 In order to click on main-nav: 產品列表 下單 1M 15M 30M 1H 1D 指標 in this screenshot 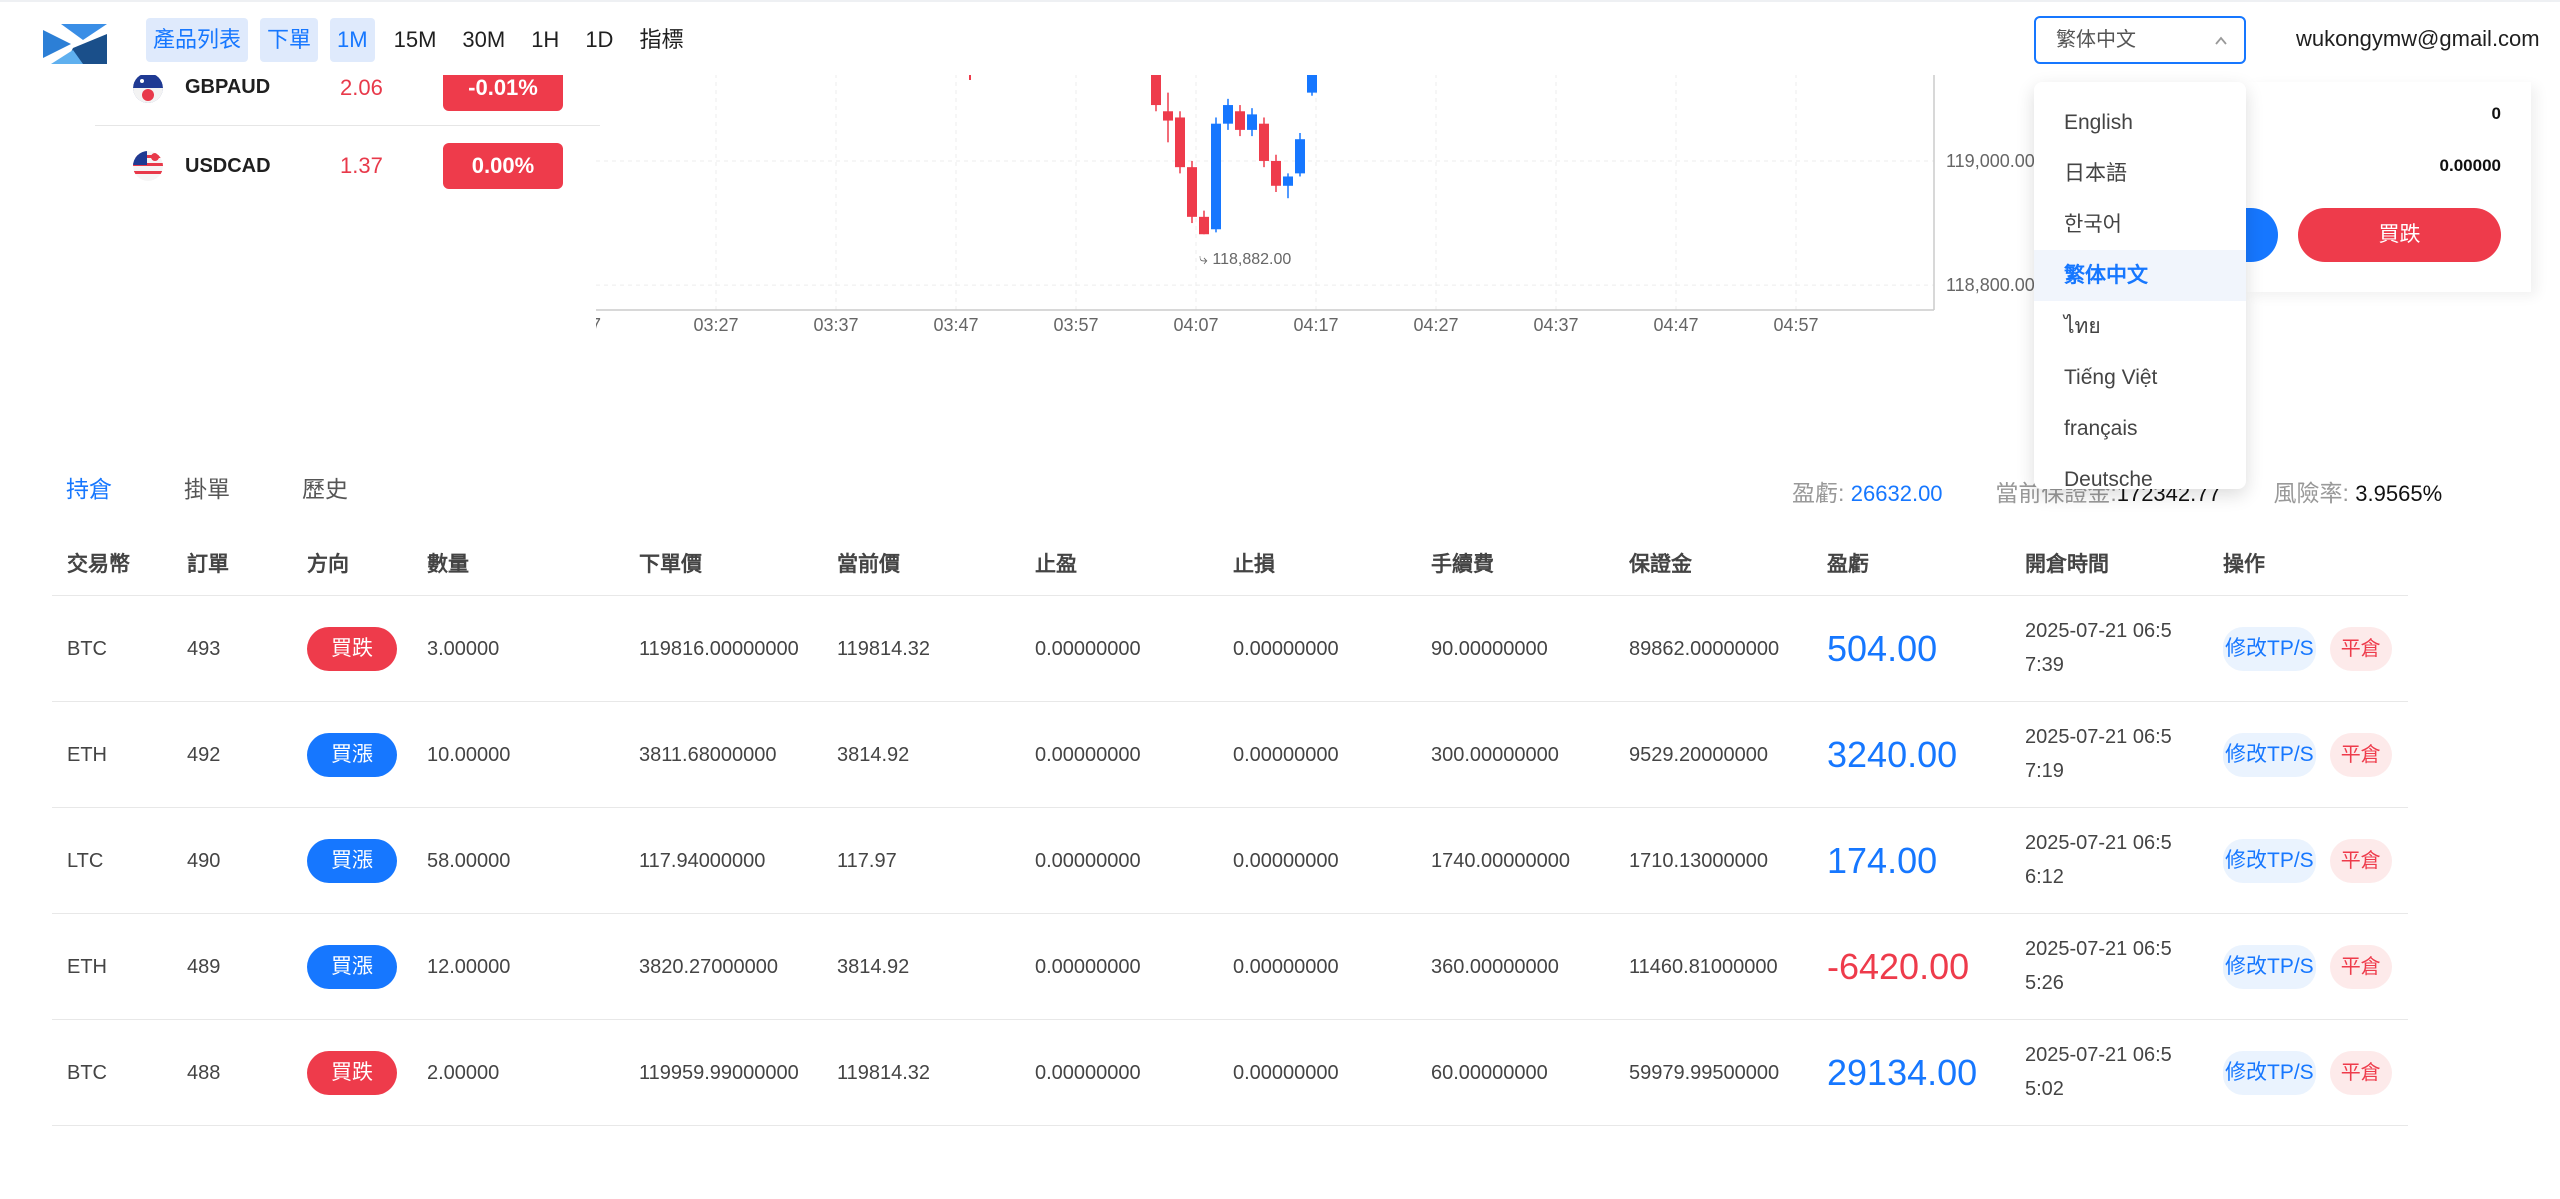, I will do `click(418, 40)`.